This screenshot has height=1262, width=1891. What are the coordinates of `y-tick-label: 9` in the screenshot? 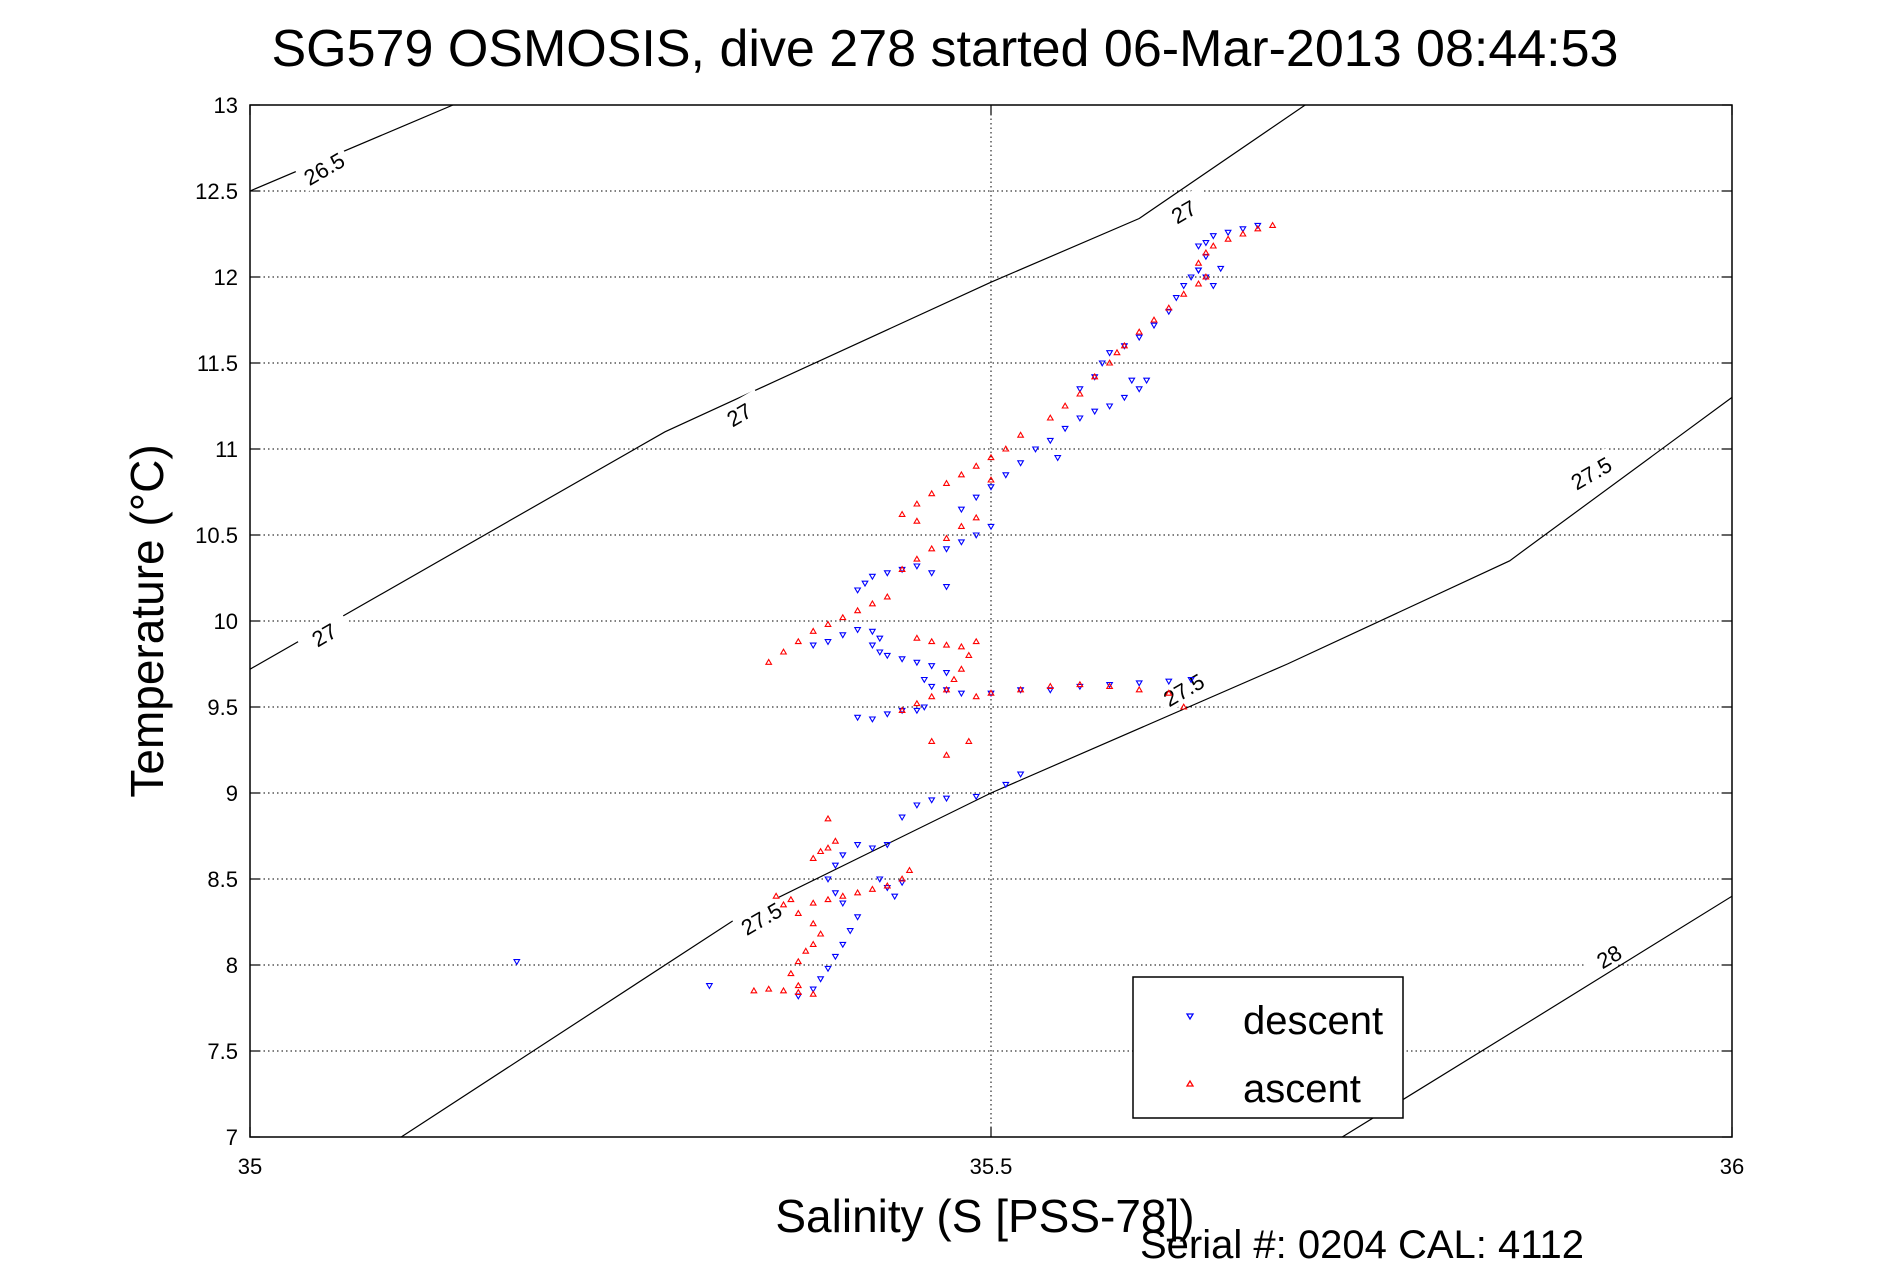 It's located at (232, 793).